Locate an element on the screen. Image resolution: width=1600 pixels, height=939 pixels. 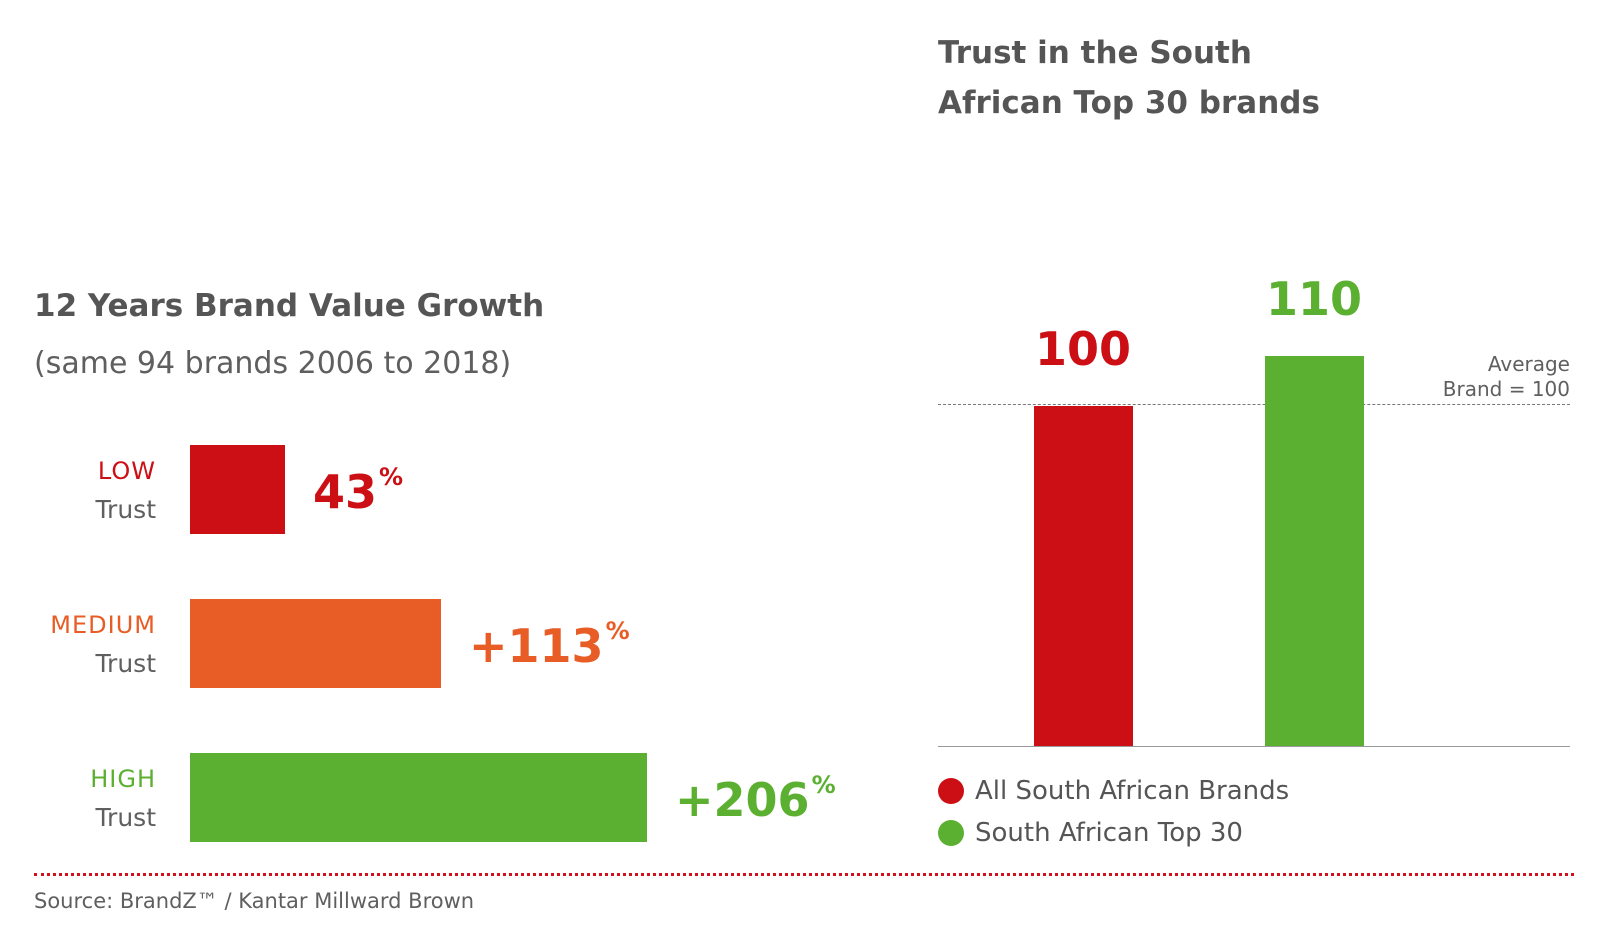
reference-line-label: Average Brand = 100 is located at coordinates (1506, 377).